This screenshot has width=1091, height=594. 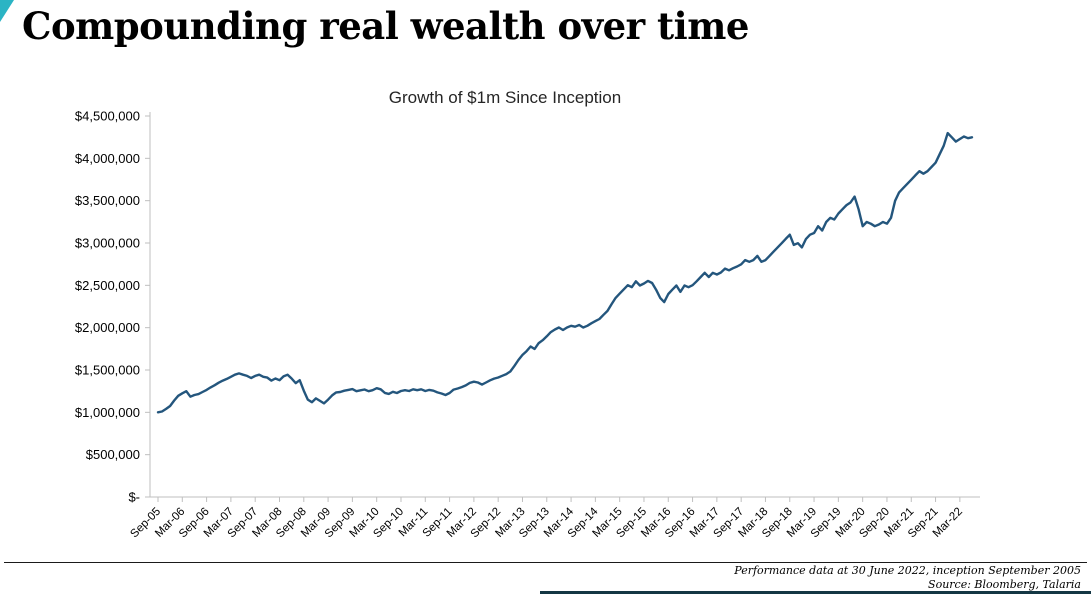 I want to click on y-axis-label: $3,000,000, so click(x=107, y=243).